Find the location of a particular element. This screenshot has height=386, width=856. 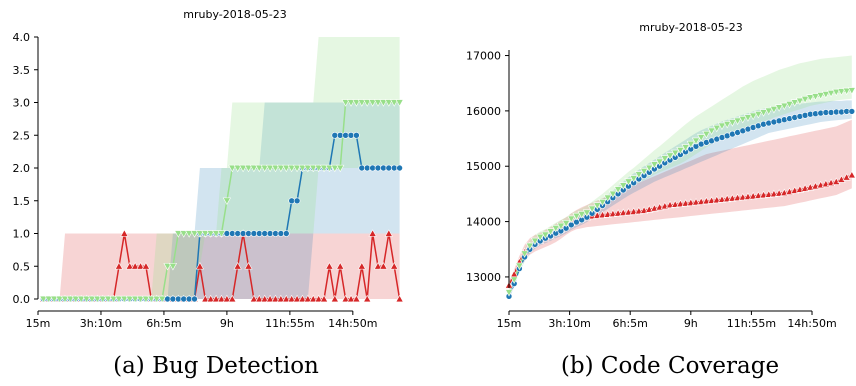

chart-caption: (b) Code Coverage is located at coordinates (670, 366).